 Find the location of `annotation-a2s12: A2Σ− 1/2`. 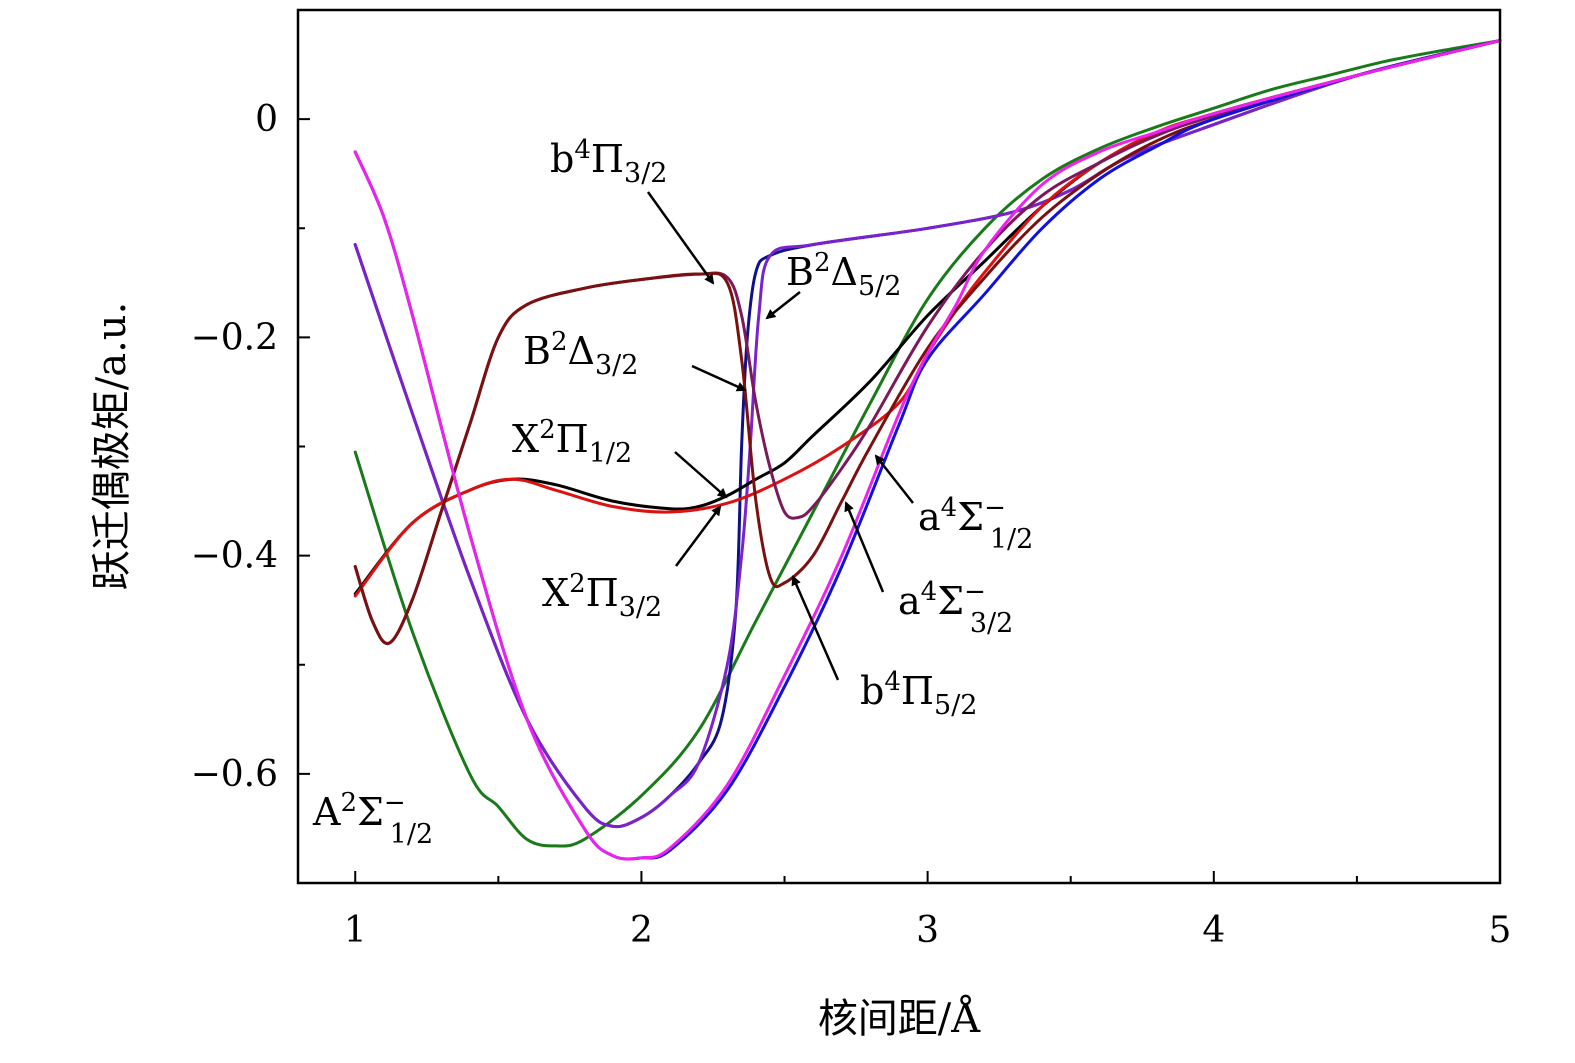

annotation-a2s12: A2Σ− 1/2 is located at coordinates (372, 819).